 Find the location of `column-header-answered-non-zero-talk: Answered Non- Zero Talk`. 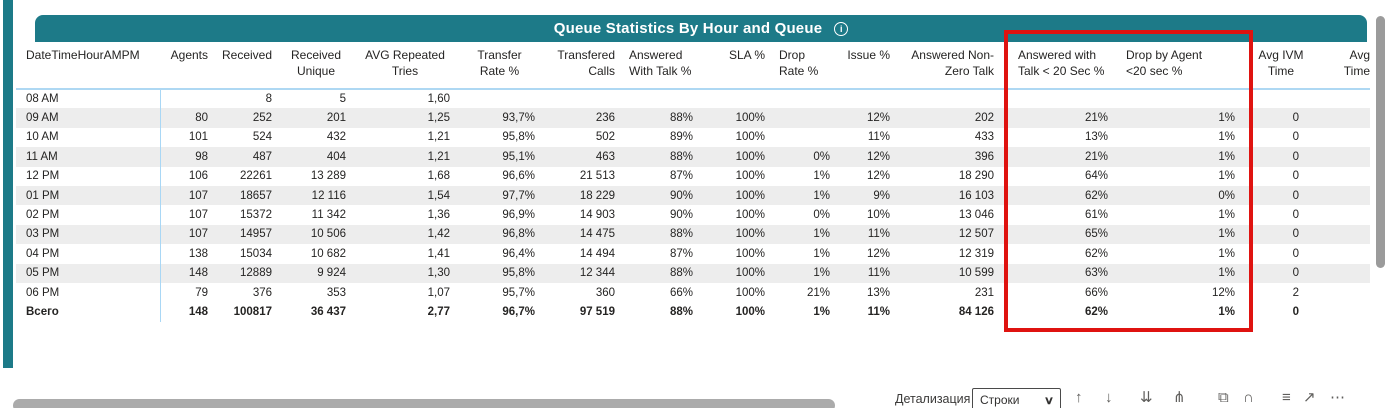

column-header-answered-non-zero-talk: Answered Non- Zero Talk is located at coordinates (952, 66).